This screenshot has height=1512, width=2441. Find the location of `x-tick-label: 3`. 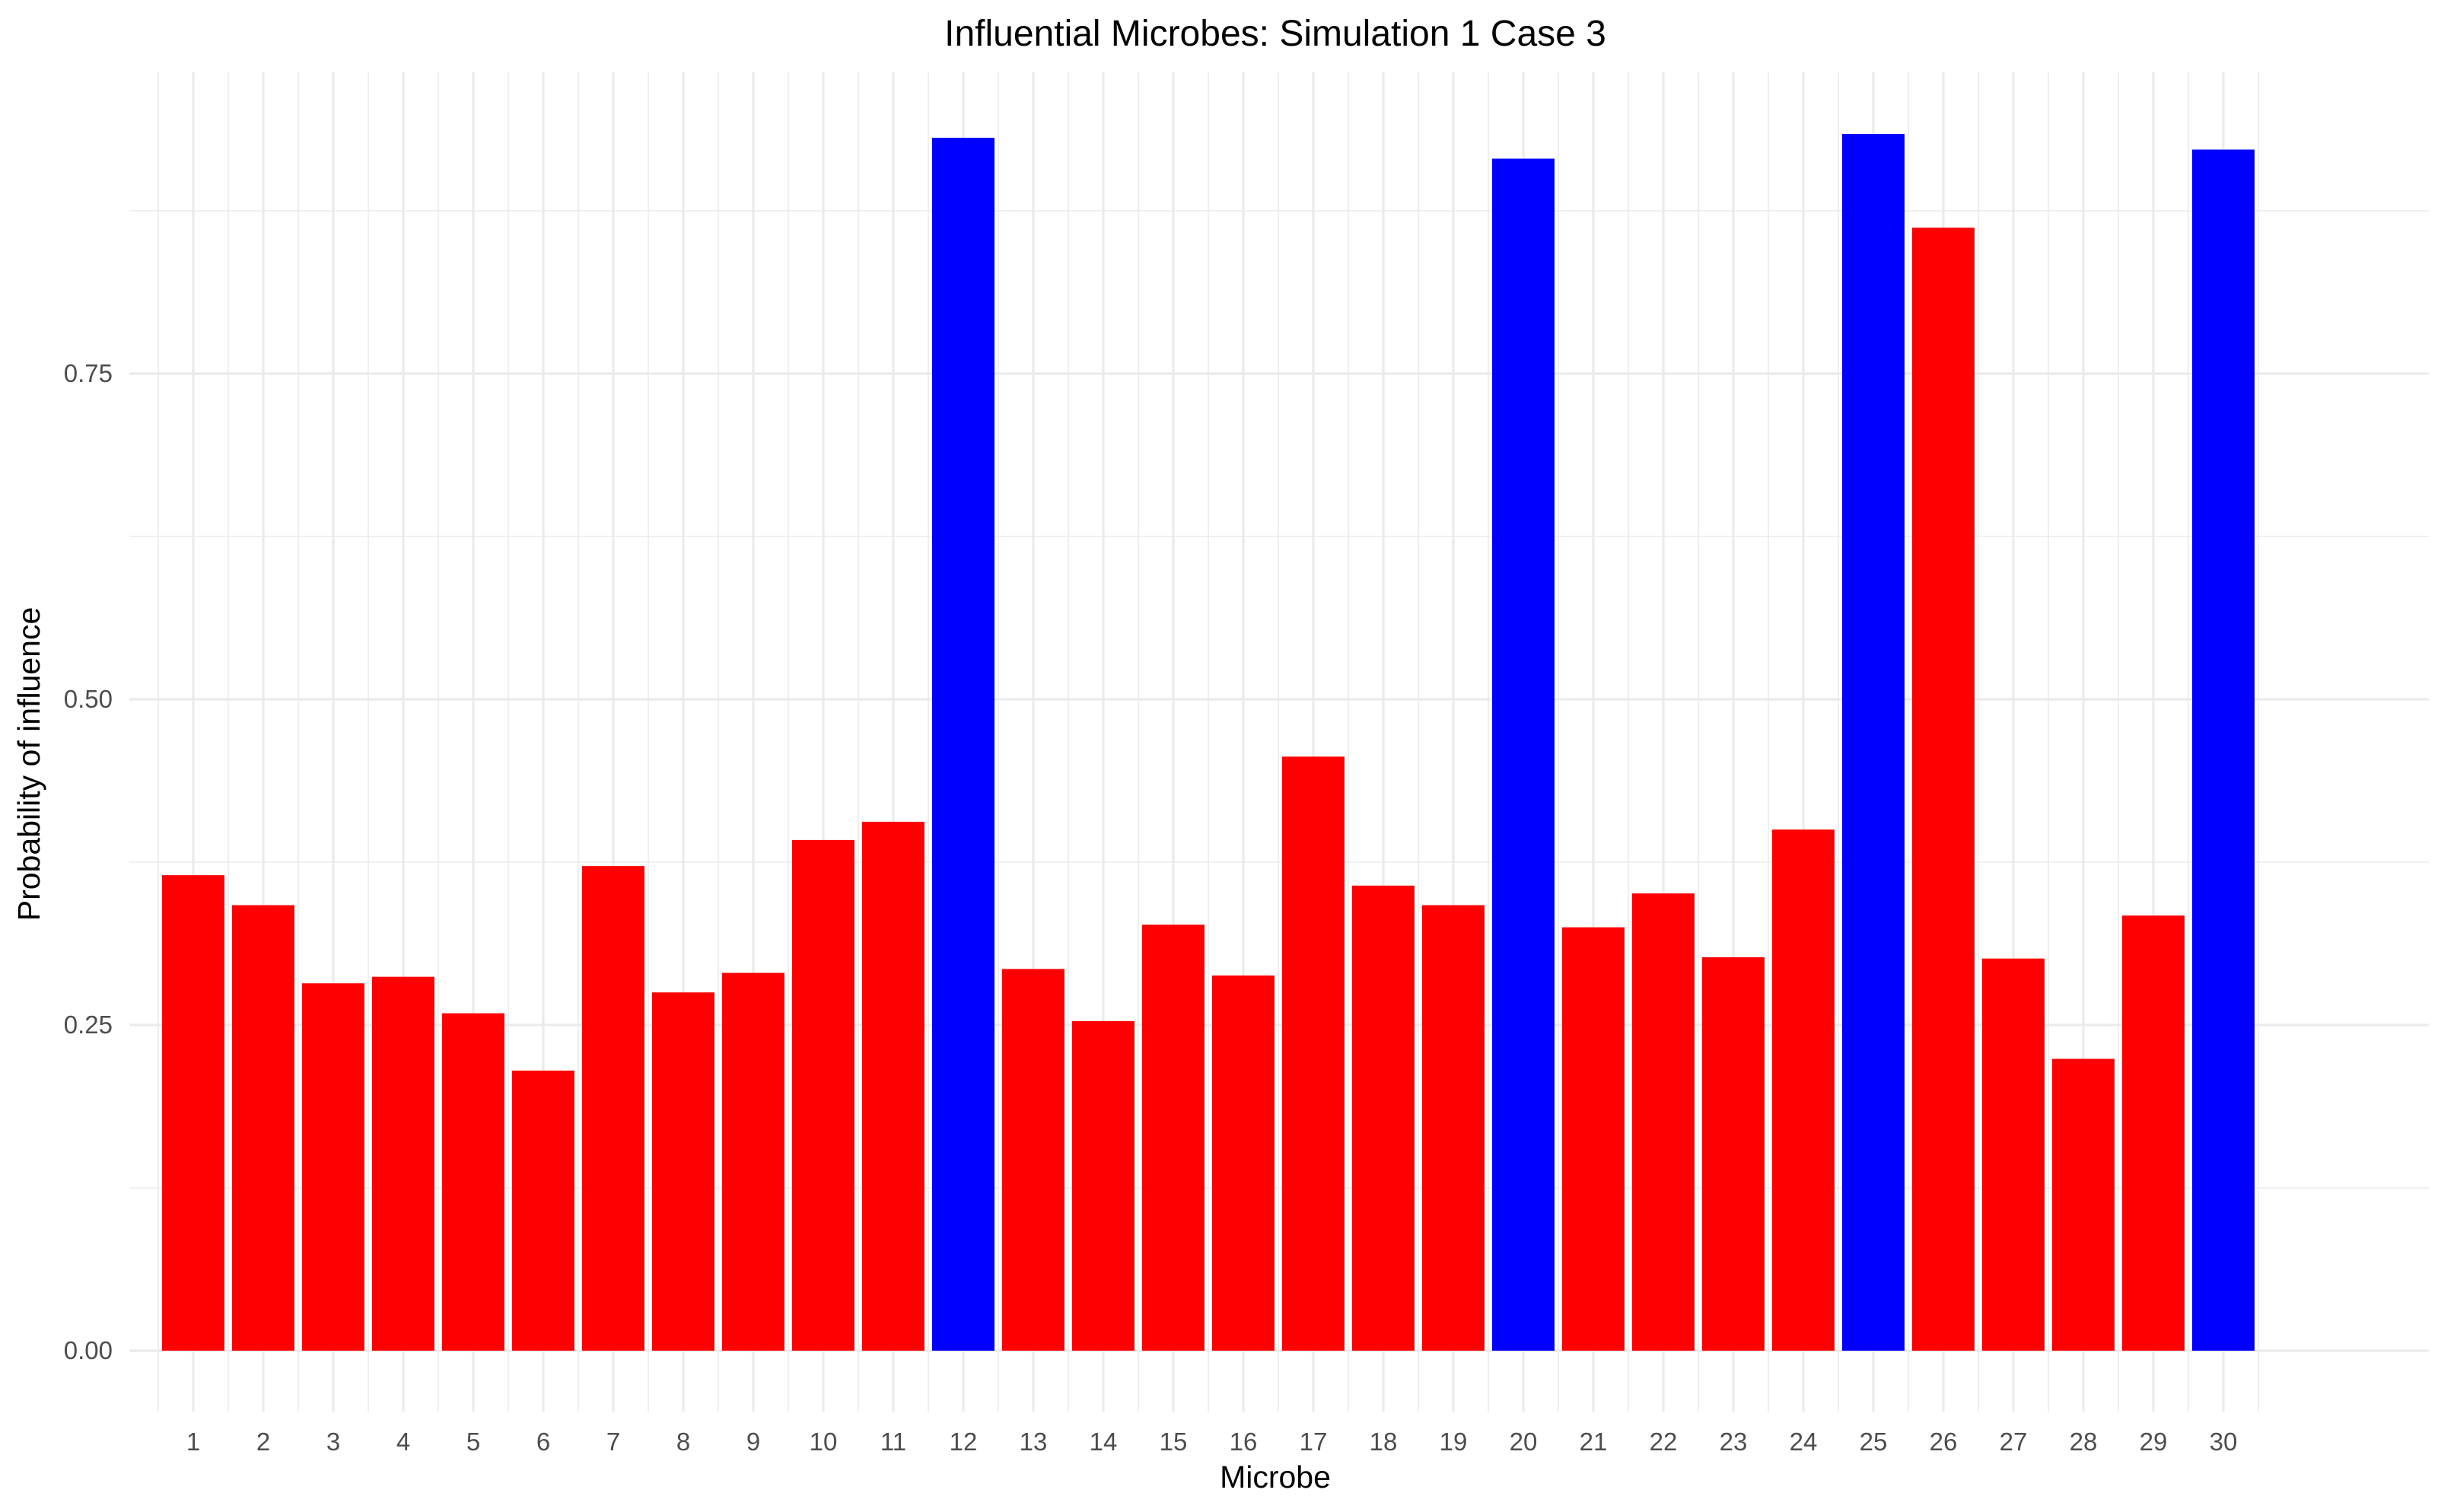

x-tick-label: 3 is located at coordinates (333, 1442).